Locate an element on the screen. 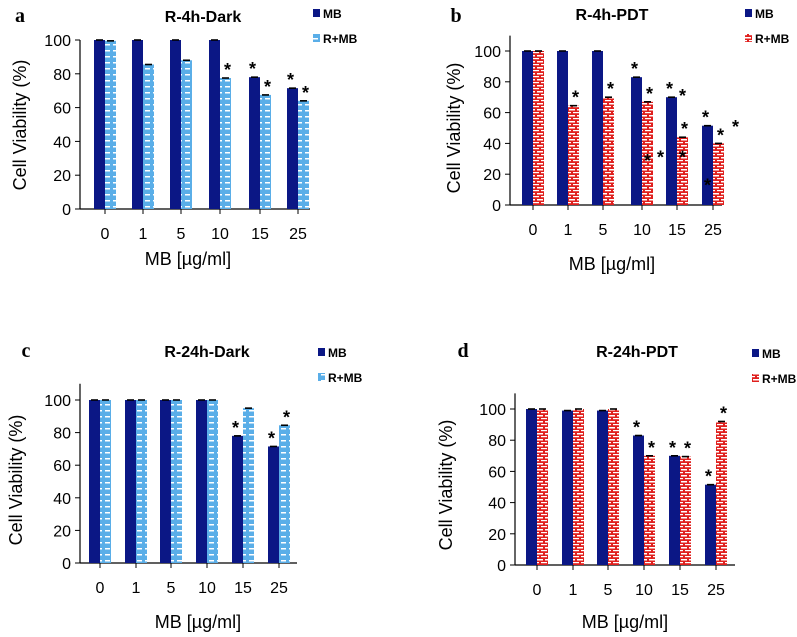 The image size is (797, 637). chart-title: R-24h-Dark is located at coordinates (206, 352).